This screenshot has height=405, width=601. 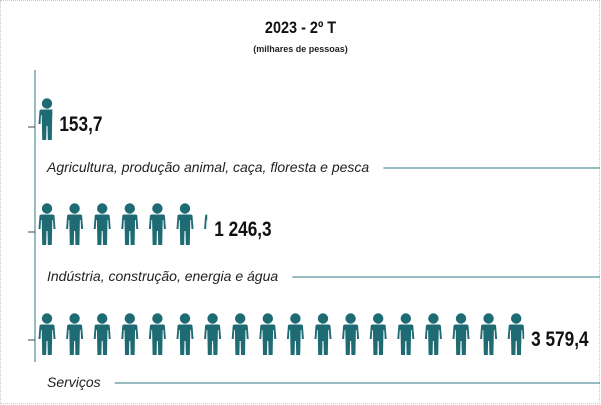 I want to click on value-label: 153,7, so click(x=80, y=125).